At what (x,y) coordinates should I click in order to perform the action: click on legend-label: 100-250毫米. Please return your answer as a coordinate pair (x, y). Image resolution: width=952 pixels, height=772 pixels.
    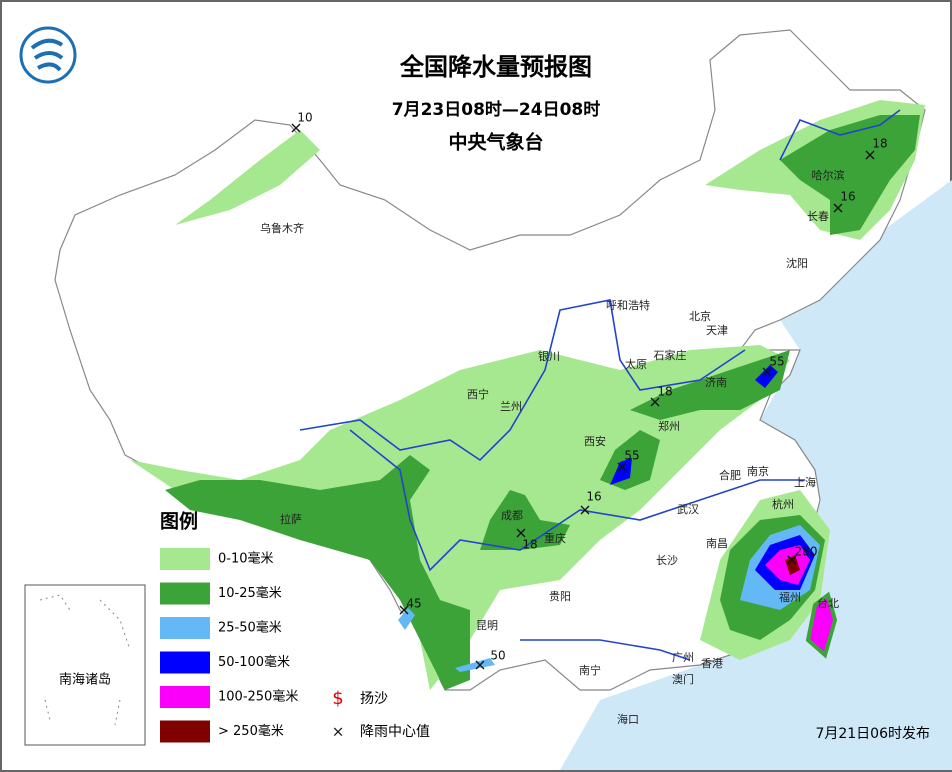
    Looking at the image, I should click on (258, 697).